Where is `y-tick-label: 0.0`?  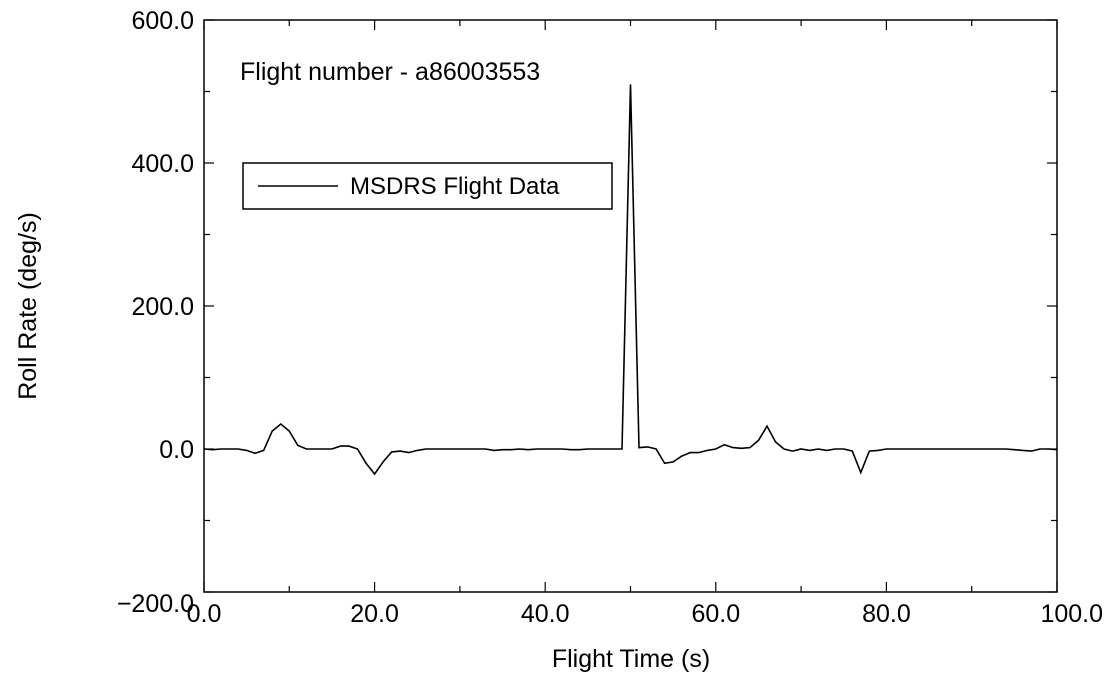
y-tick-label: 0.0 is located at coordinates (176, 450).